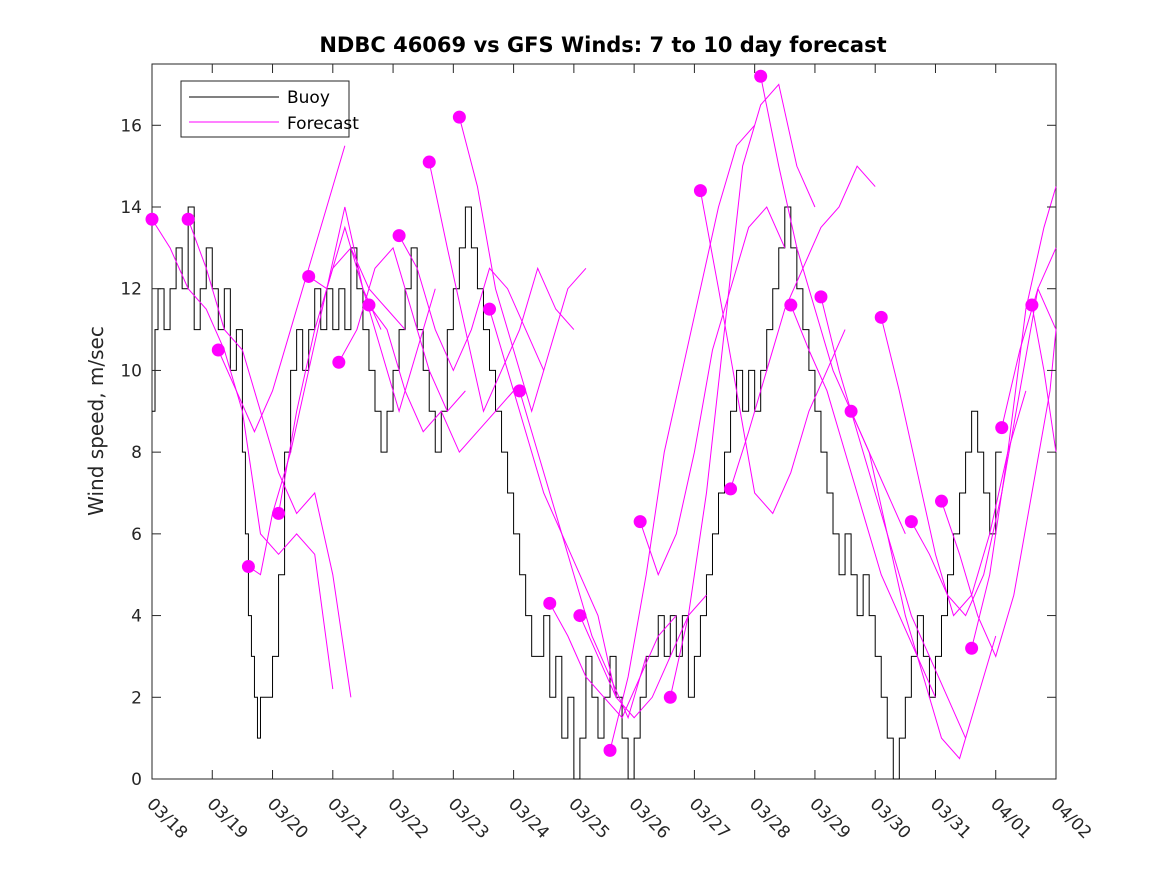 The height and width of the screenshot is (875, 1167). What do you see at coordinates (323, 124) in the screenshot?
I see `legend-forecast-label: Forecast` at bounding box center [323, 124].